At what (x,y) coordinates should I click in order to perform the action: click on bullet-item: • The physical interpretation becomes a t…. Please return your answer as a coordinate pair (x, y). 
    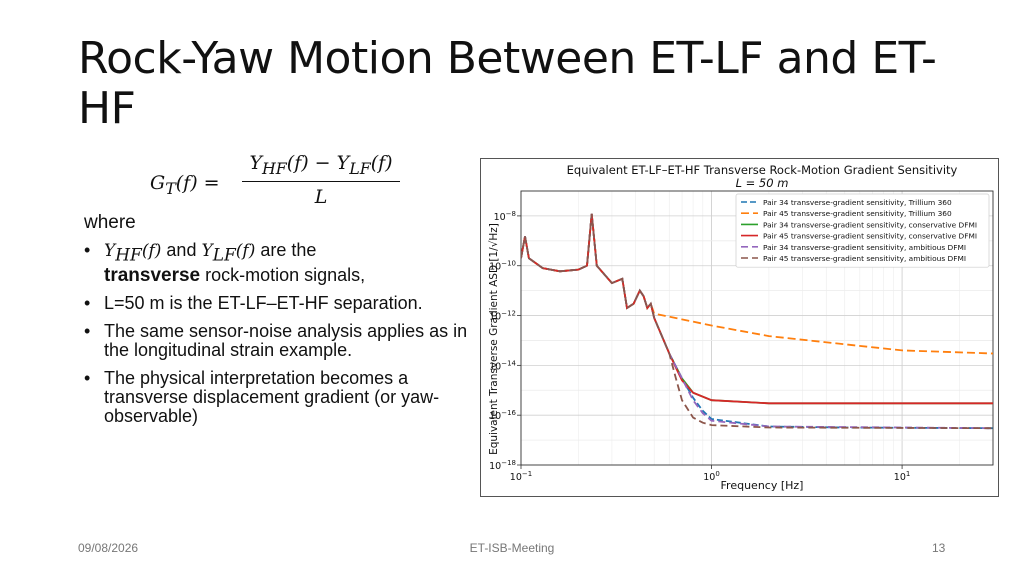
    Looking at the image, I should click on (262, 396).